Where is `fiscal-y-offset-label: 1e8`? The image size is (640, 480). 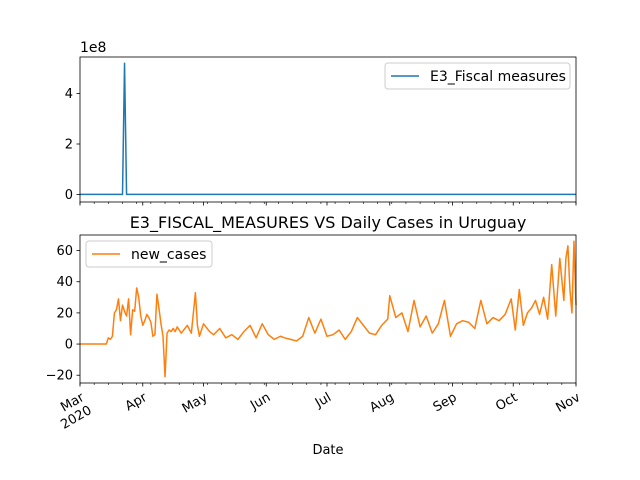 fiscal-y-offset-label: 1e8 is located at coordinates (93, 48).